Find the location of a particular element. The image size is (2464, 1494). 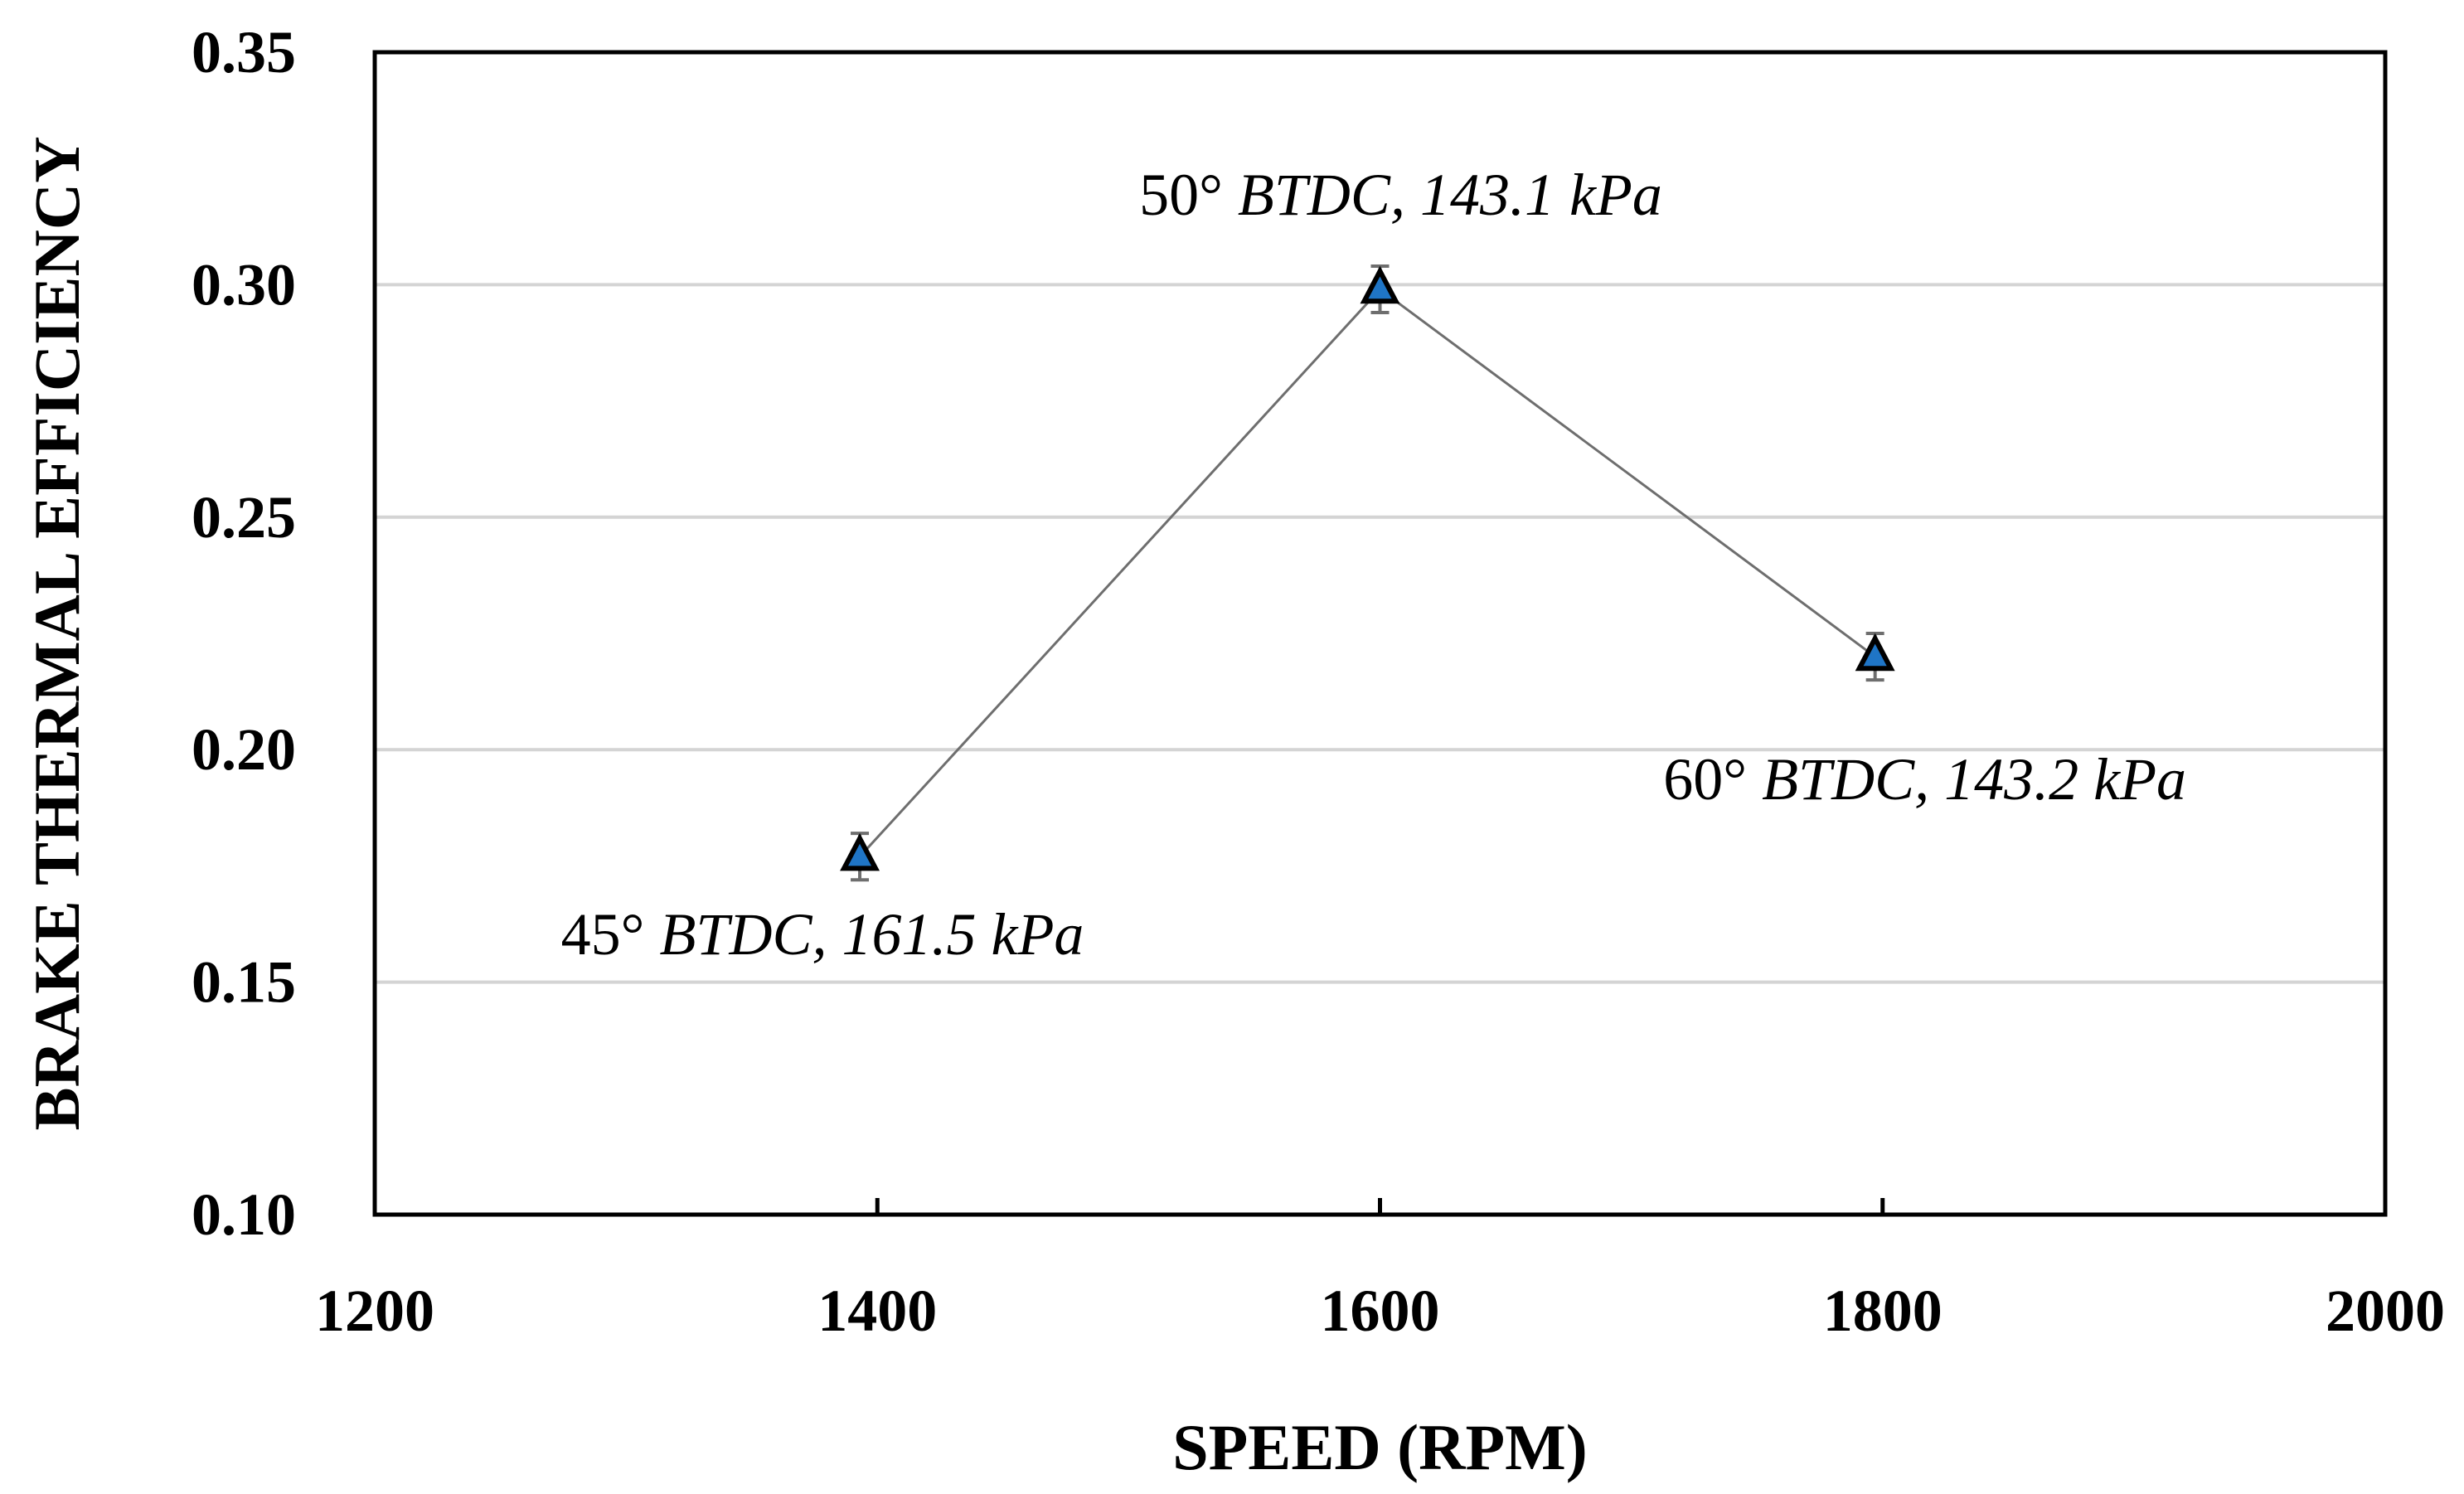

point-annotation: 45° BTDC, 161.5 kPa is located at coordinates (822, 934).